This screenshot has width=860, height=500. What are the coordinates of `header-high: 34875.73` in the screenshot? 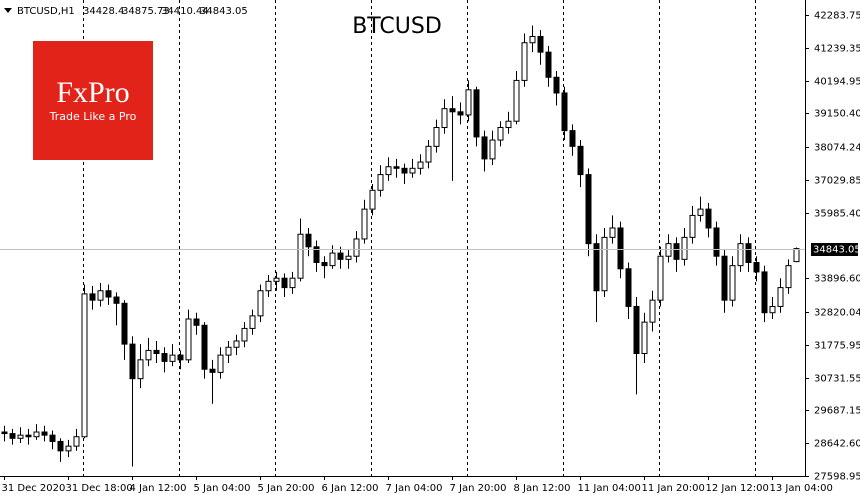 It's located at (146, 11).